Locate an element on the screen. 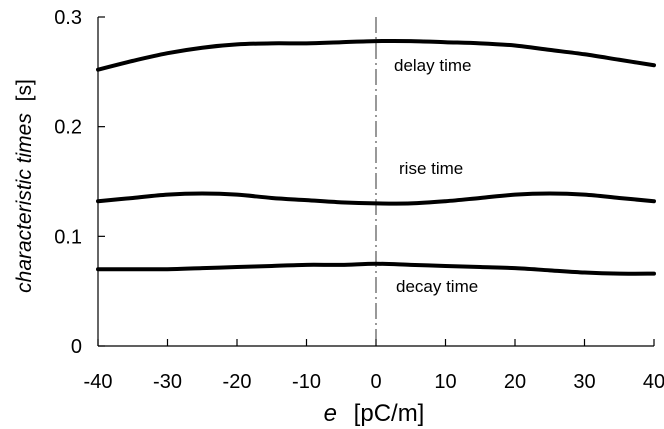 The width and height of the screenshot is (664, 429). y-axis-title-unit: [s] is located at coordinates (24, 90).